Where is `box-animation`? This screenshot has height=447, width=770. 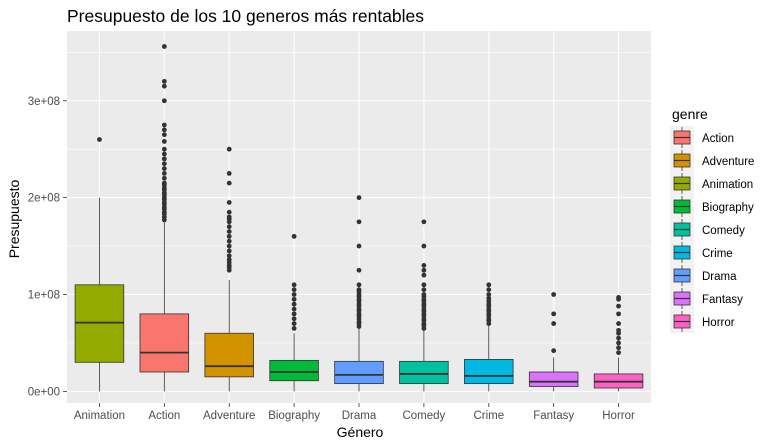
box-animation is located at coordinates (99, 264).